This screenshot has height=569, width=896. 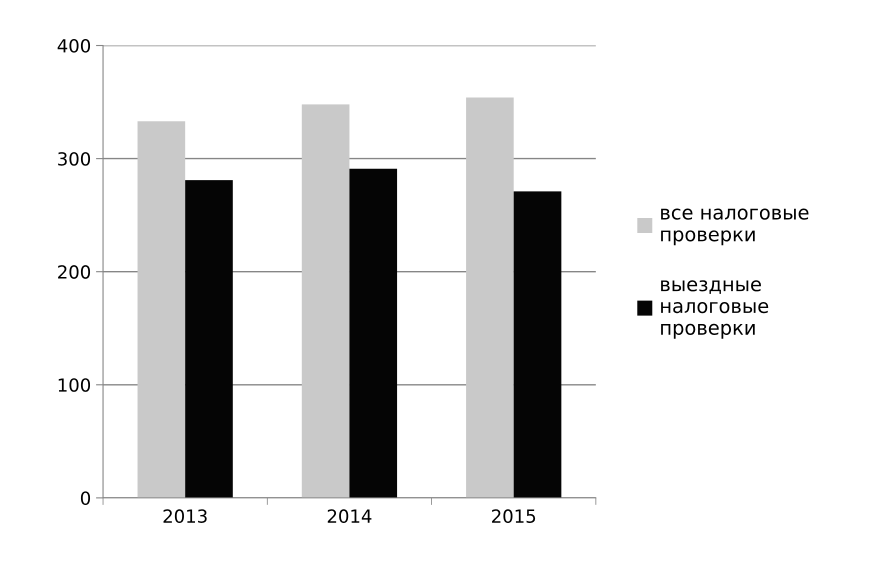 What do you see at coordinates (74, 385) in the screenshot?
I see `y-tick-label: 100` at bounding box center [74, 385].